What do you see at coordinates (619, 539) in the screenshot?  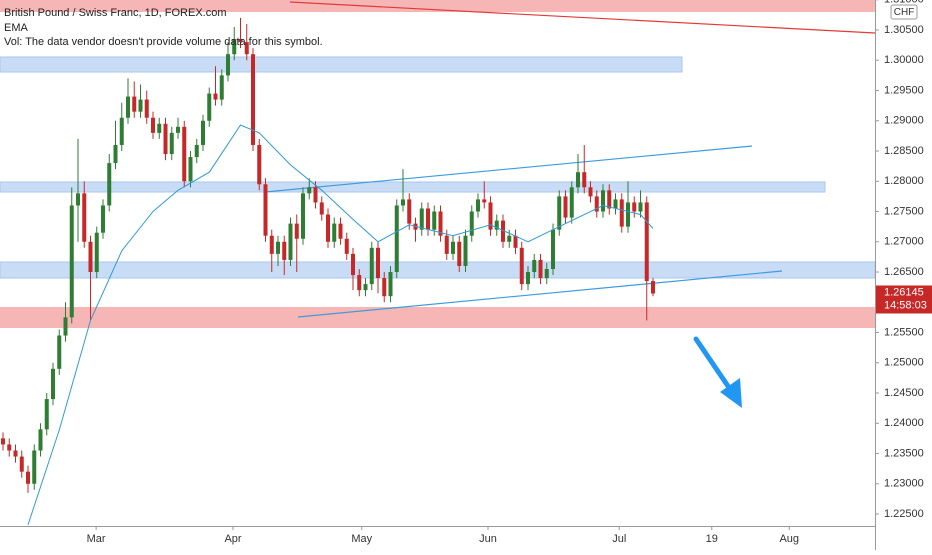 I see `x-tick-label: Jul` at bounding box center [619, 539].